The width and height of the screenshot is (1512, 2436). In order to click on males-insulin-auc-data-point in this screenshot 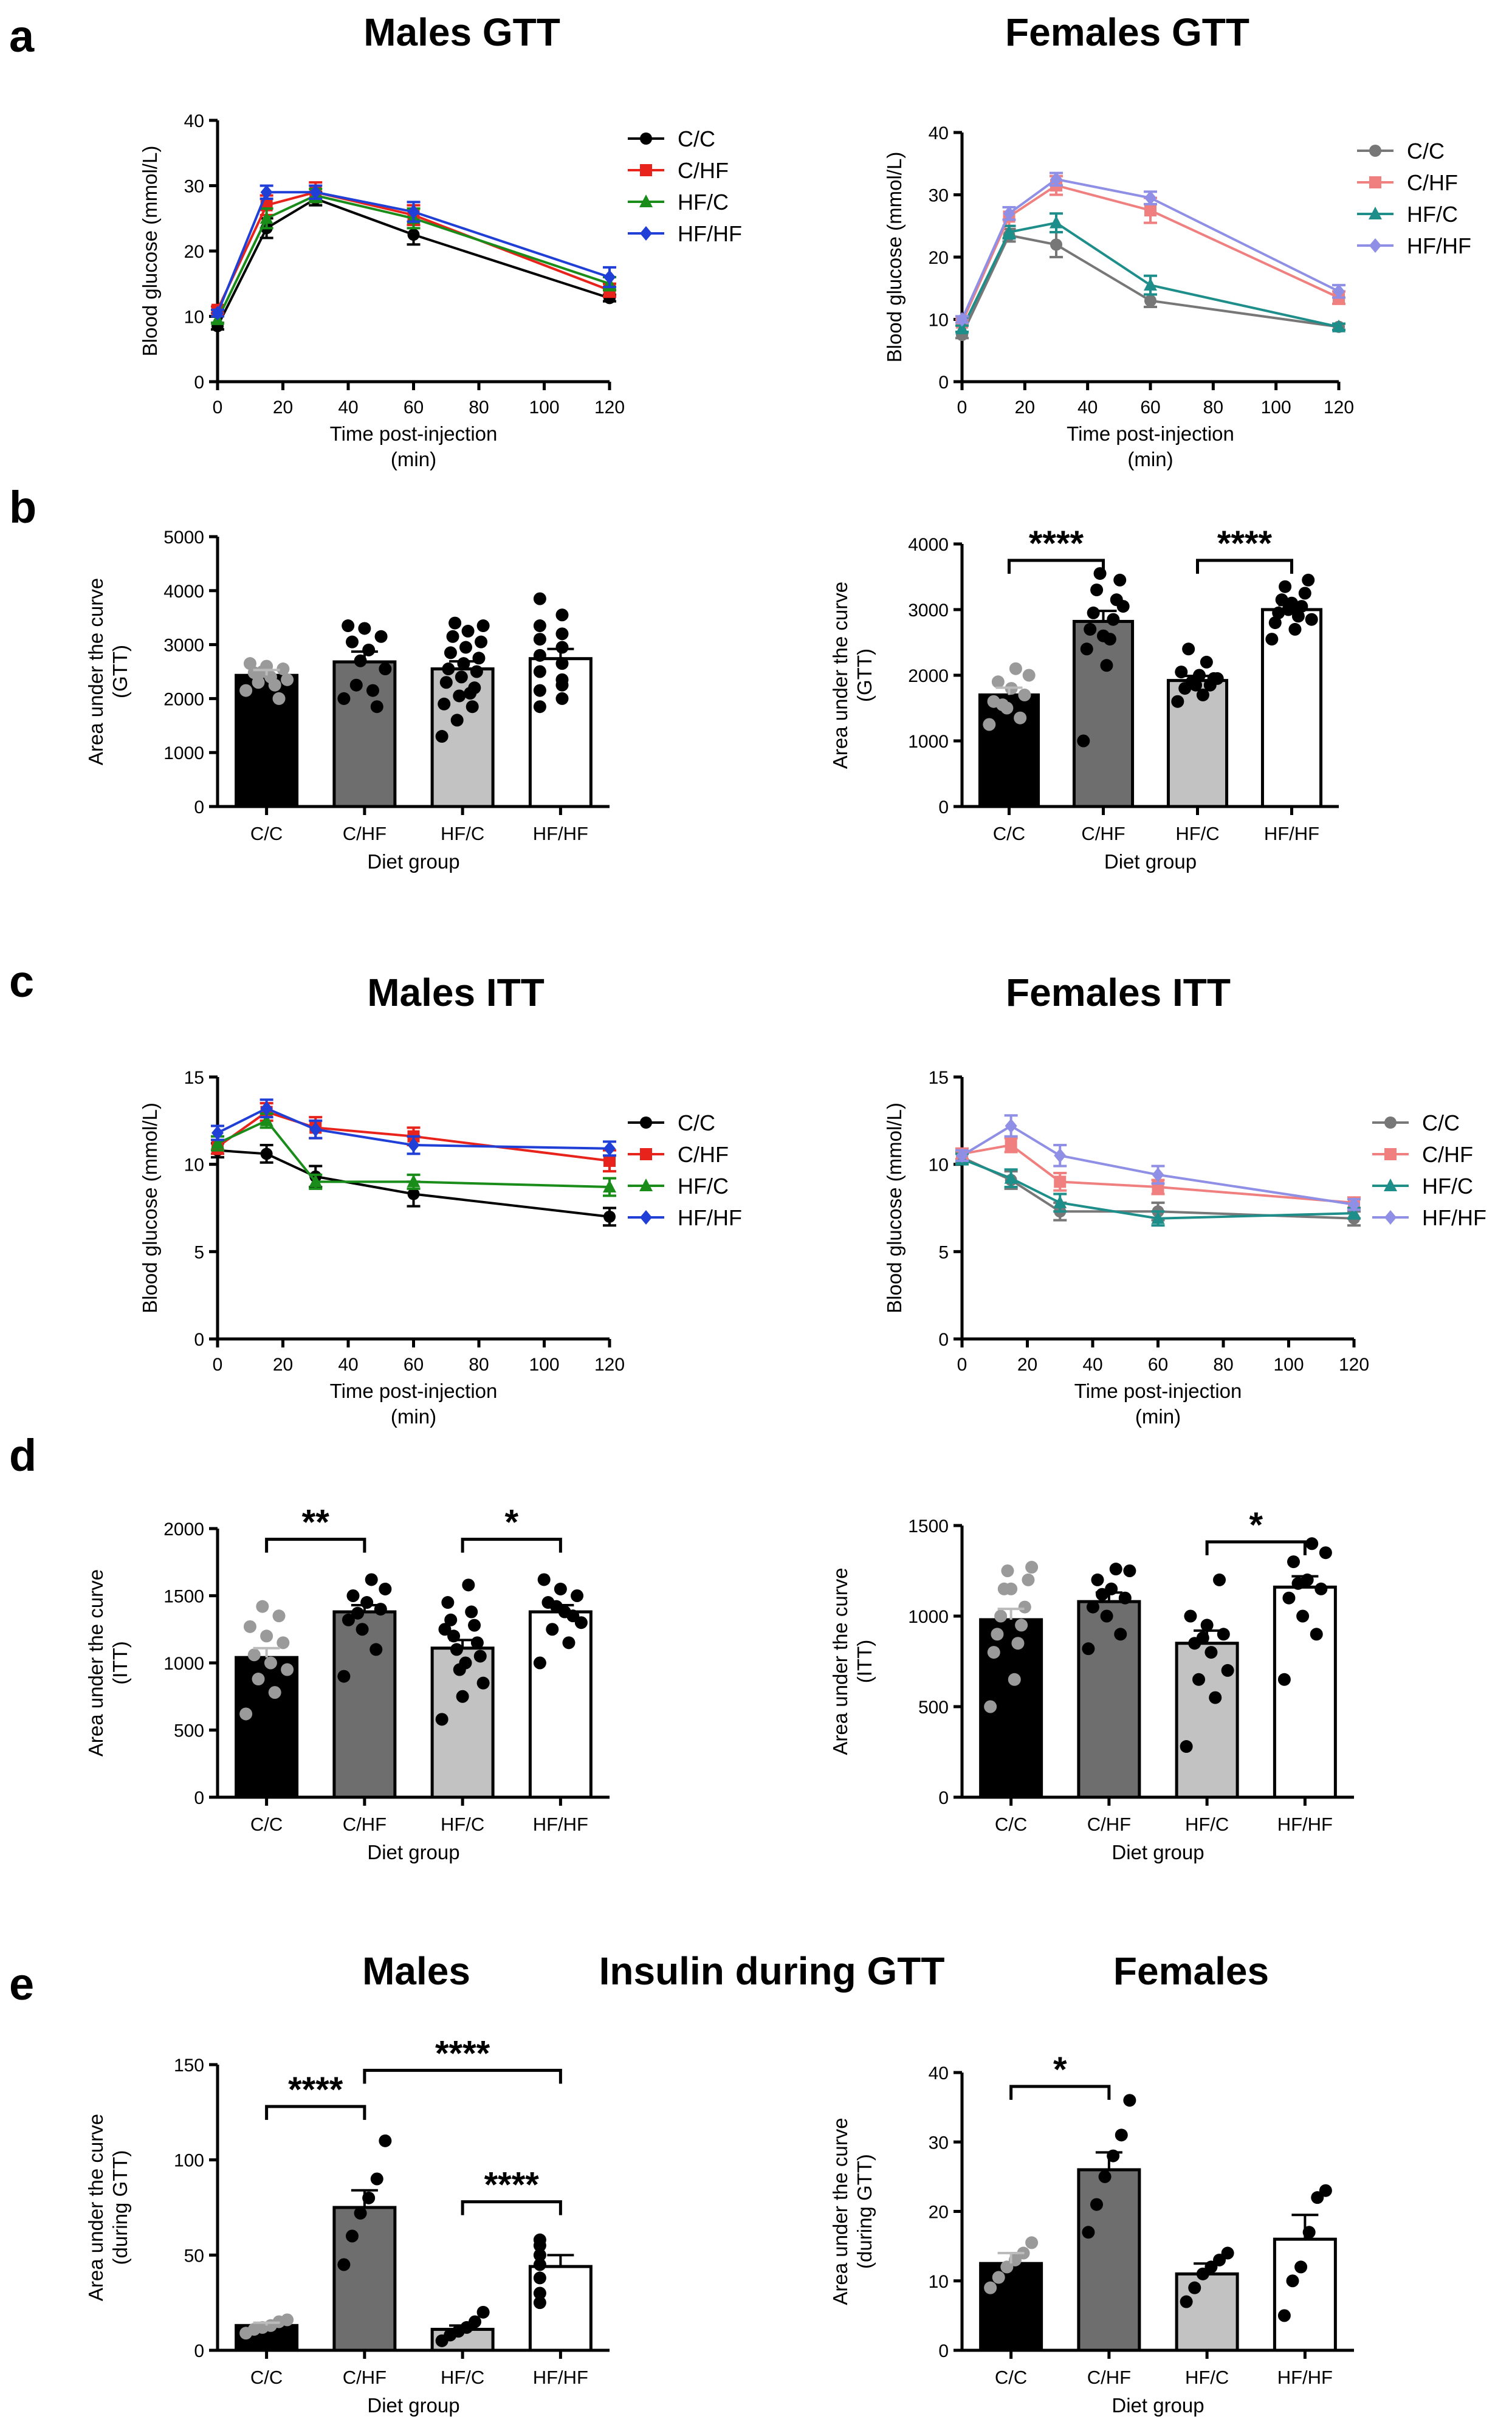, I will do `click(352, 2236)`.